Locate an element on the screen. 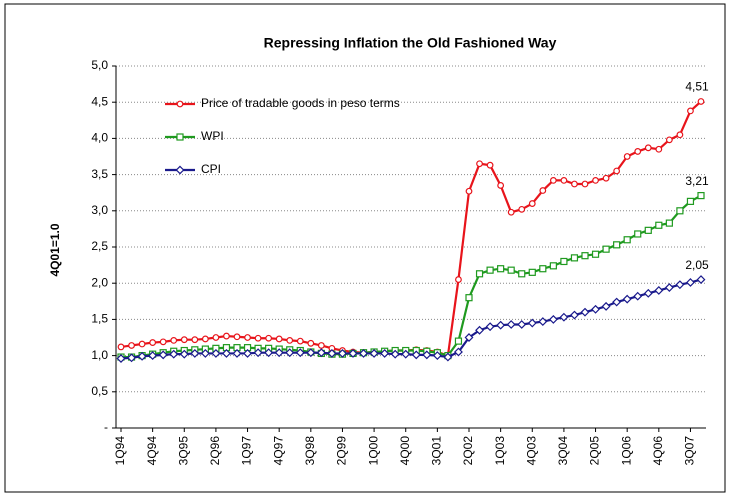 The image size is (730, 500). legend-label: Price of tradable goods in peso terms is located at coordinates (300, 103).